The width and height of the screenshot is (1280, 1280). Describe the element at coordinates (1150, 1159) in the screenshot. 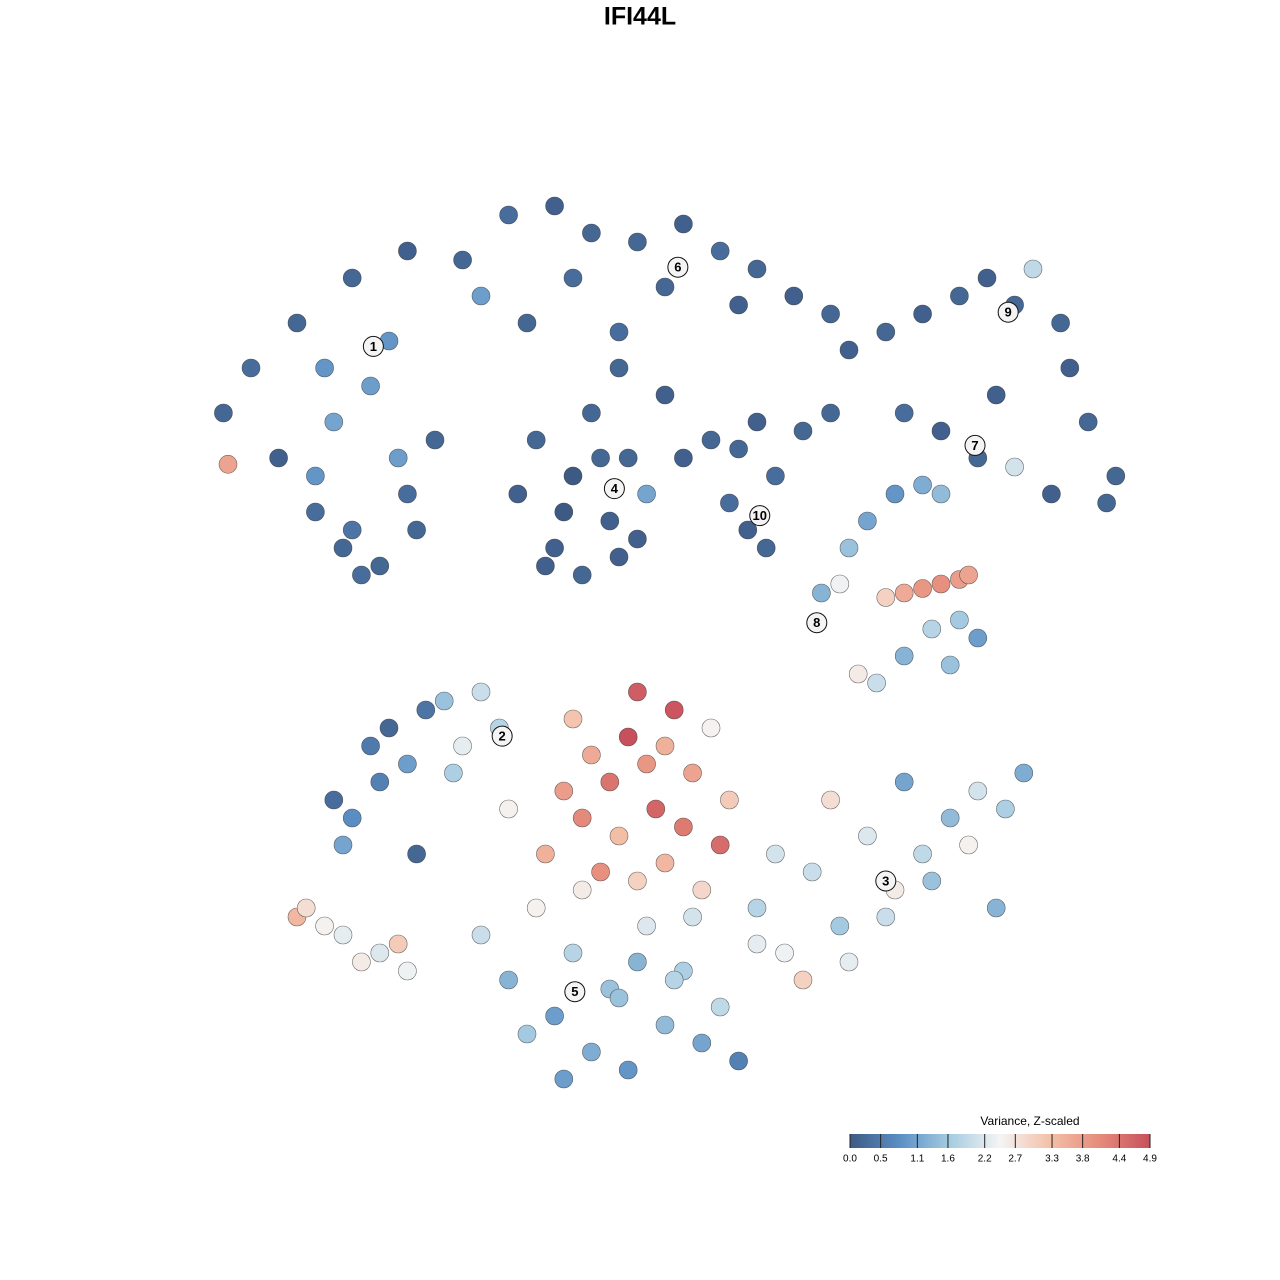

I see `colorbar-tick-label: 4.9` at that location.